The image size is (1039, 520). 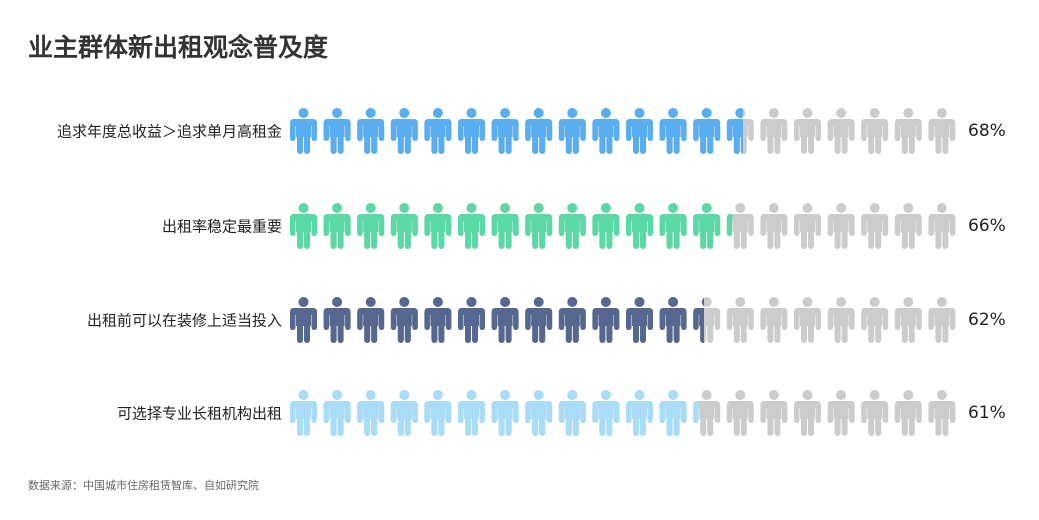 What do you see at coordinates (221, 226) in the screenshot?
I see `category-label: 出租率稳定最重要` at bounding box center [221, 226].